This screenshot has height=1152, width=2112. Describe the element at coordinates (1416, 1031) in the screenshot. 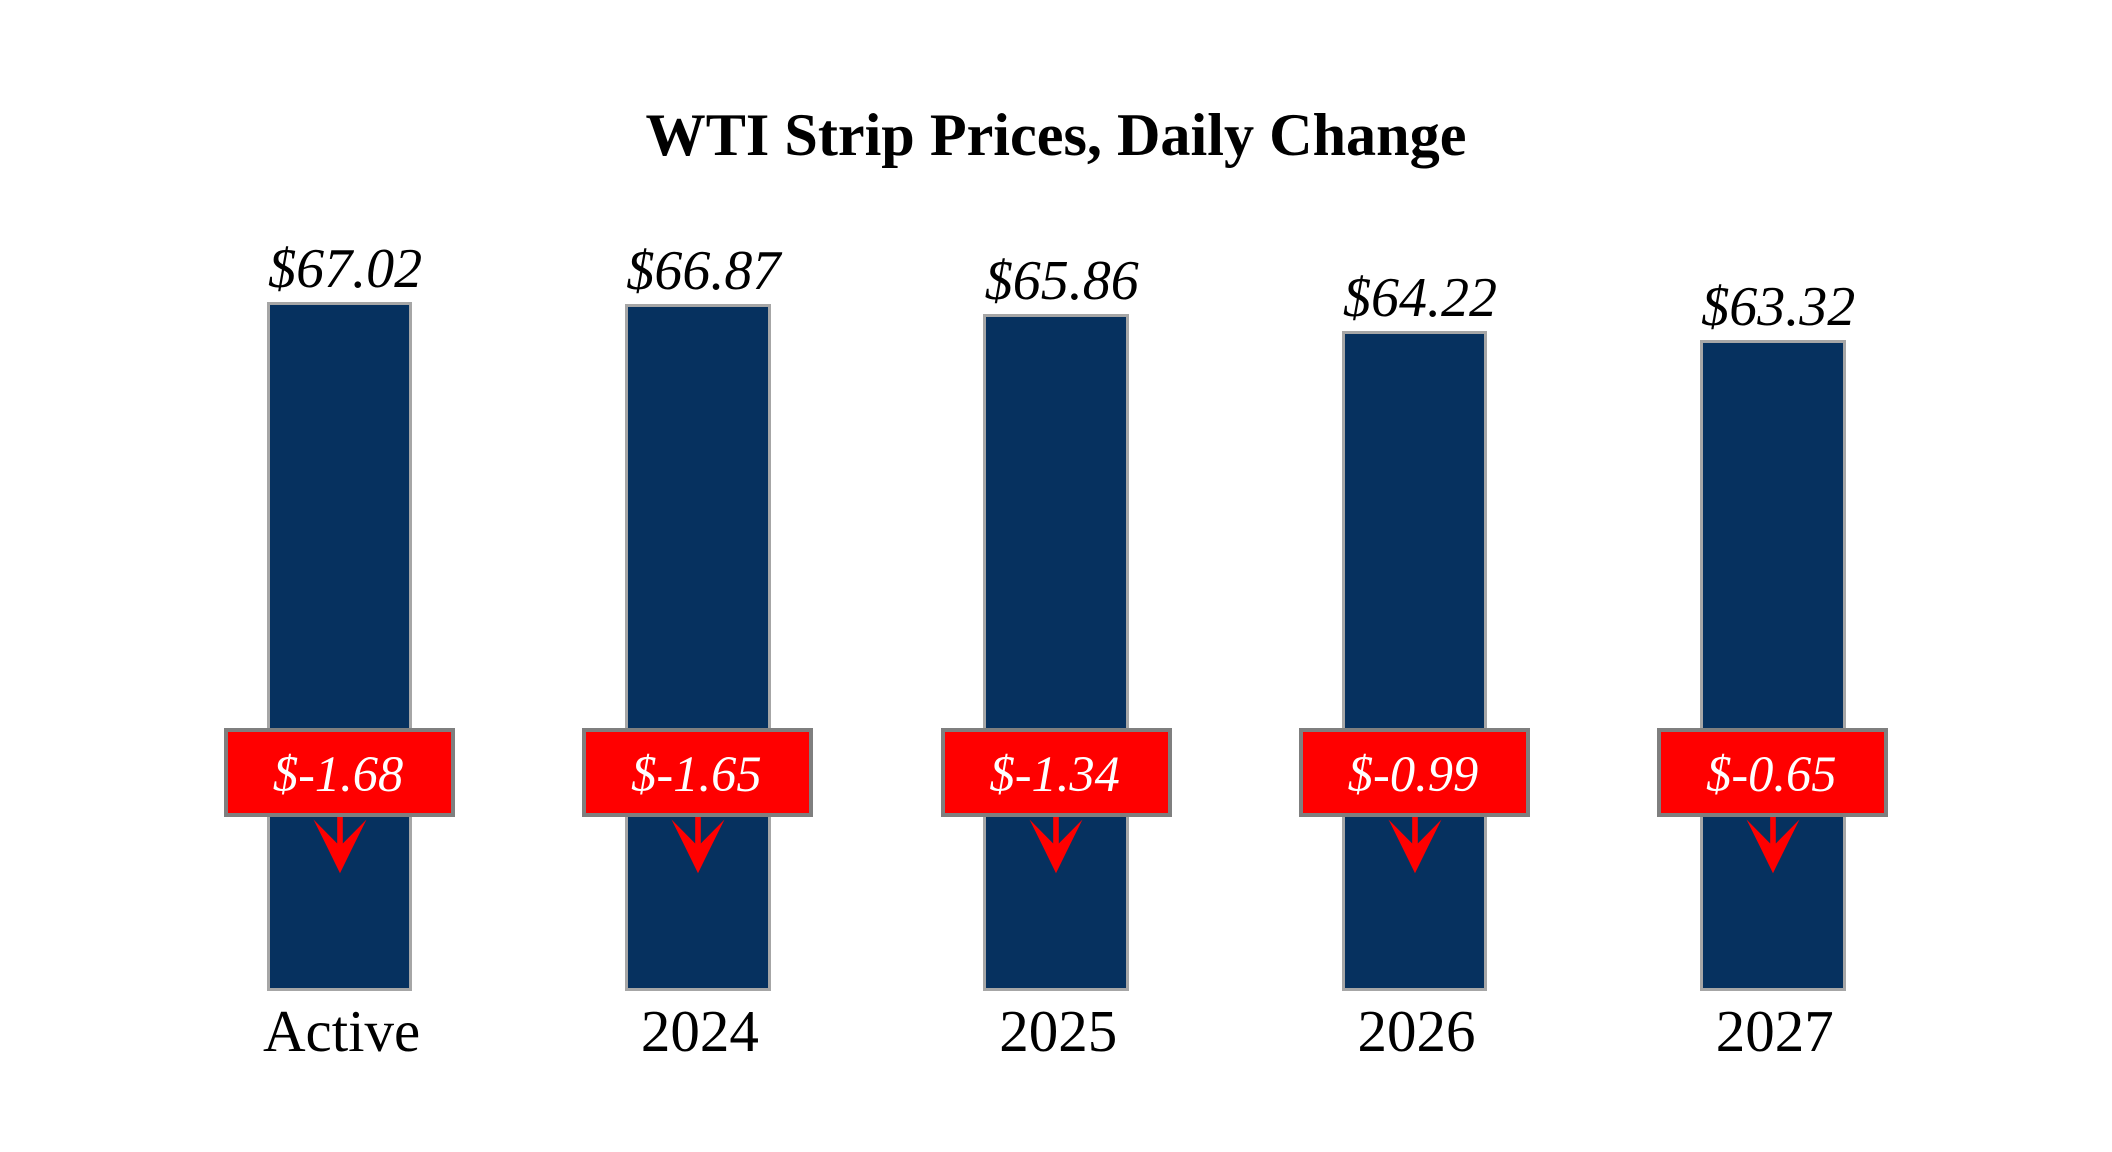

I see `category-label-2026: 2026` at that location.